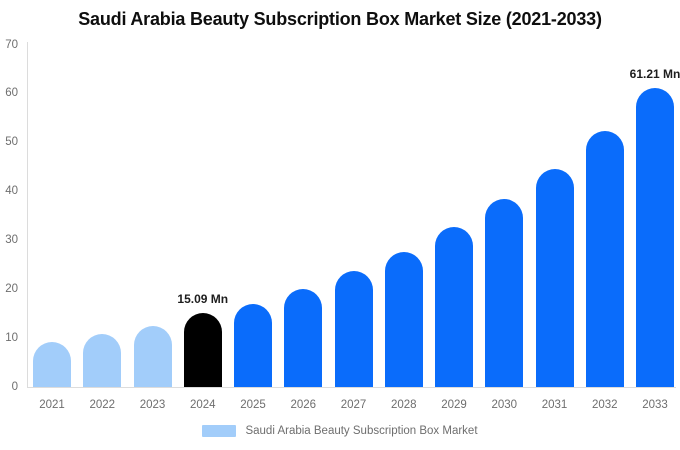  What do you see at coordinates (11, 337) in the screenshot?
I see `y-tick-label: 10` at bounding box center [11, 337].